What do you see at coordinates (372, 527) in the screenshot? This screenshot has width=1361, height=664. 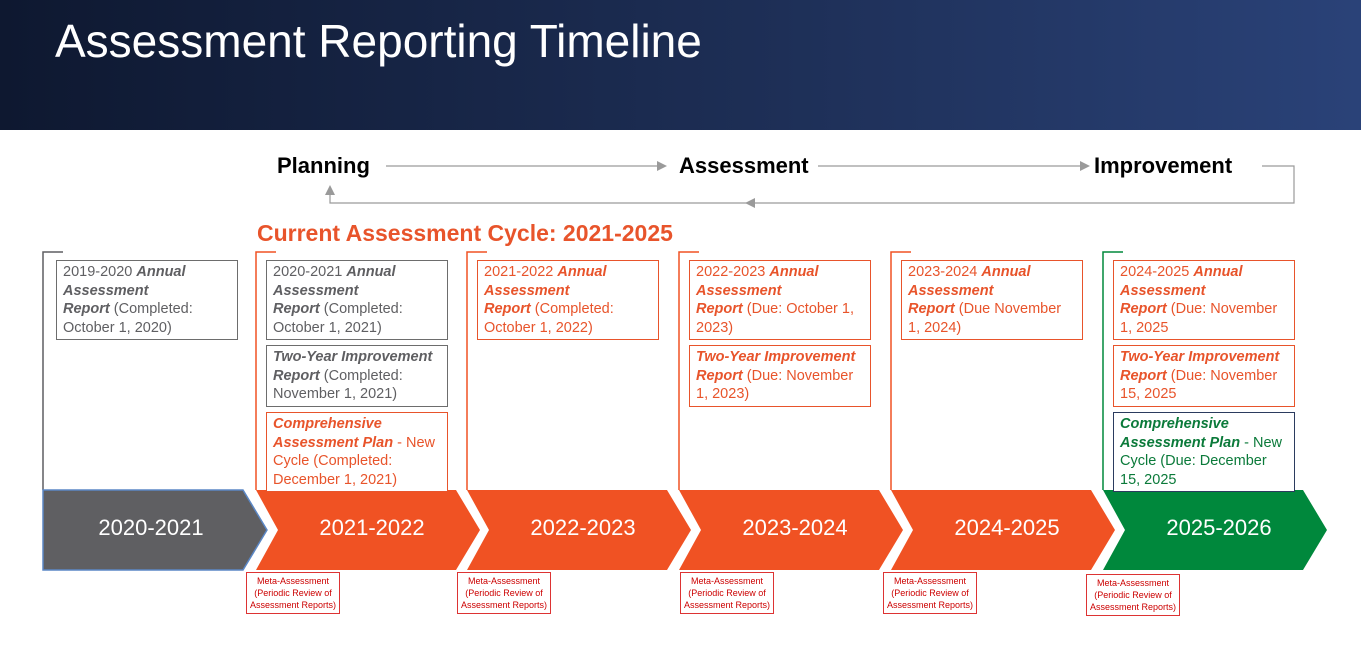 I see `year-label: 2021-2022` at bounding box center [372, 527].